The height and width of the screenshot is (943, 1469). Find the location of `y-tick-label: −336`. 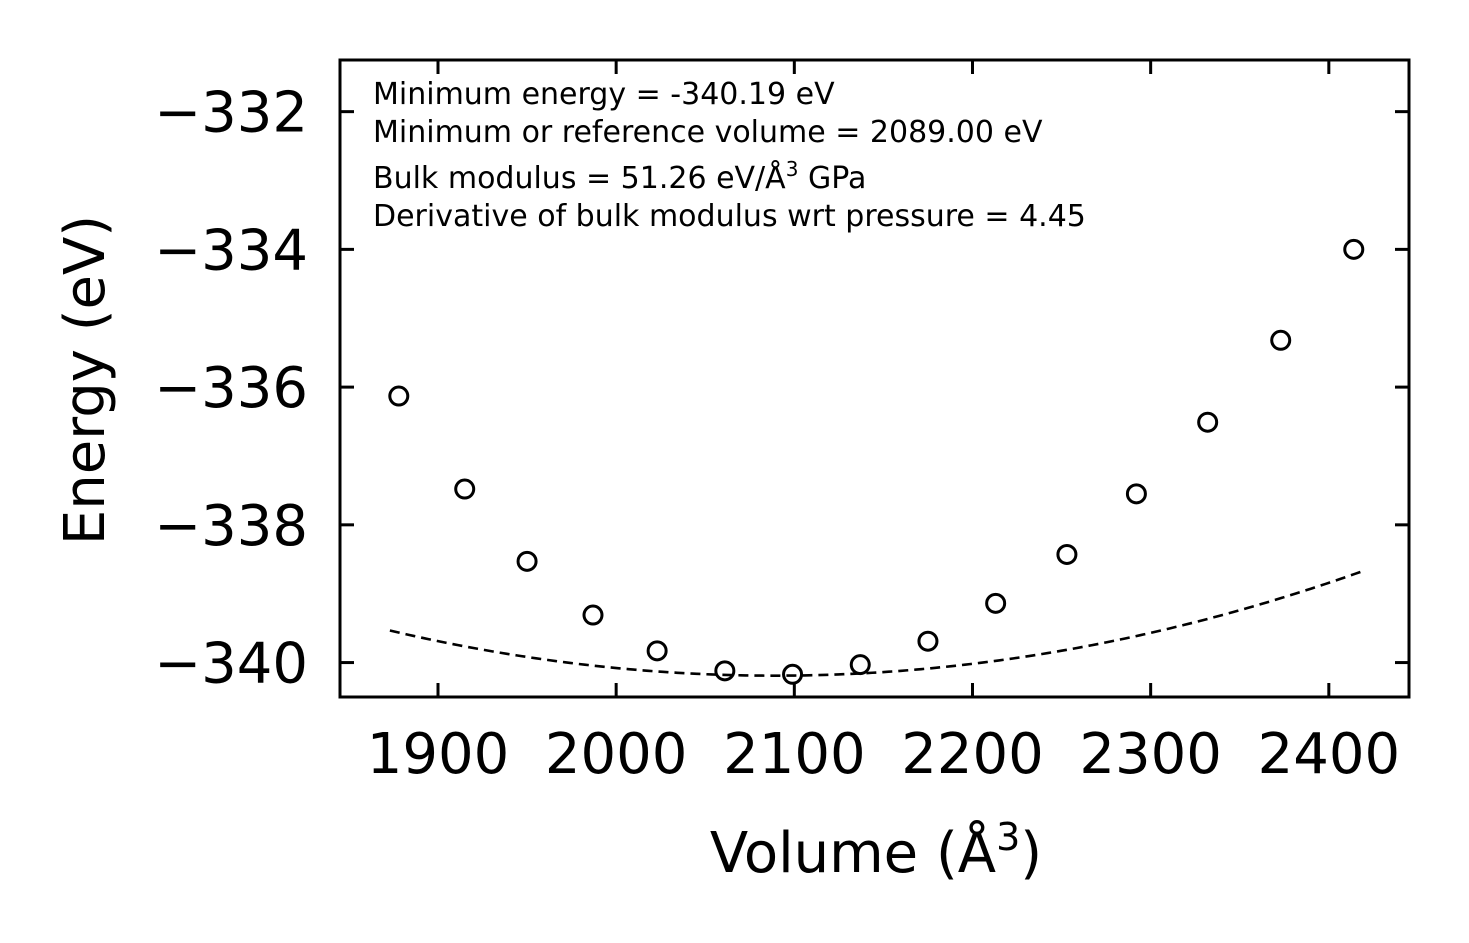

y-tick-label: −336 is located at coordinates (231, 388).